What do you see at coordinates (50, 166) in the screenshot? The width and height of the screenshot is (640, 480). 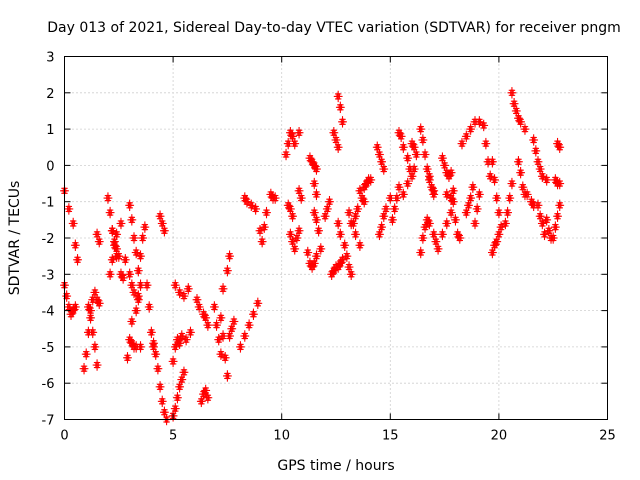 I see `y-tick-label: 0` at bounding box center [50, 166].